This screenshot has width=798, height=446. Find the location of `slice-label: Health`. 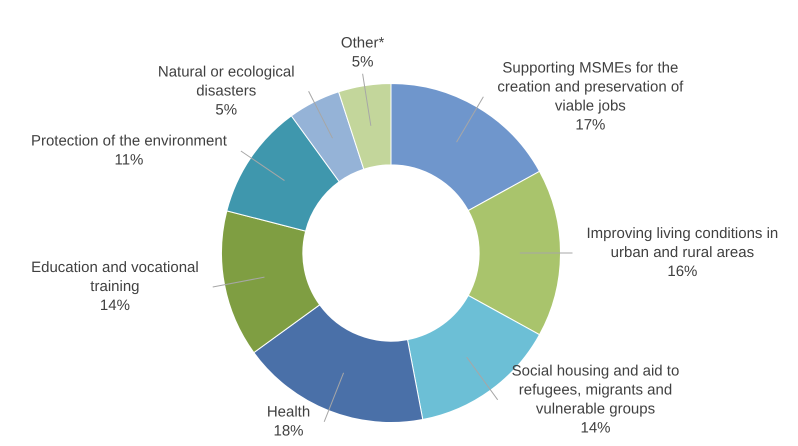

slice-label: Health is located at coordinates (288, 411).